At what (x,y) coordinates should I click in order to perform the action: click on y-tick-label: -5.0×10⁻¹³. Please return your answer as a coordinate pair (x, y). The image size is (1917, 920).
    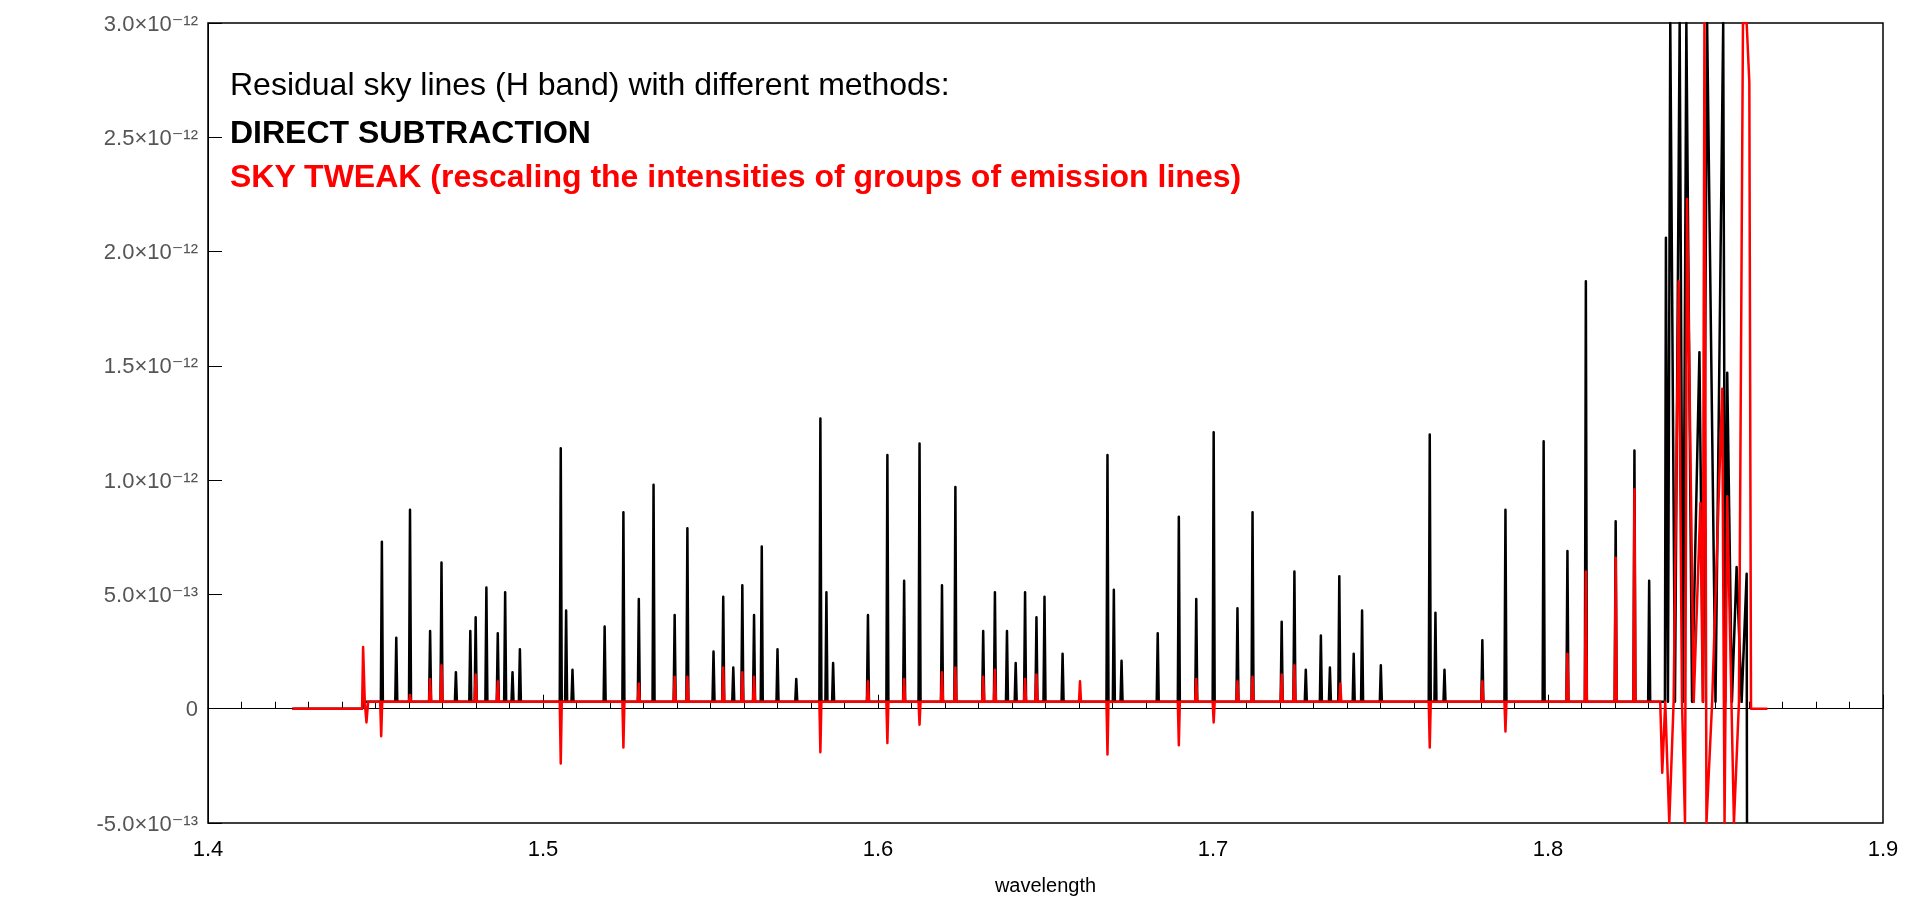
    Looking at the image, I should click on (147, 823).